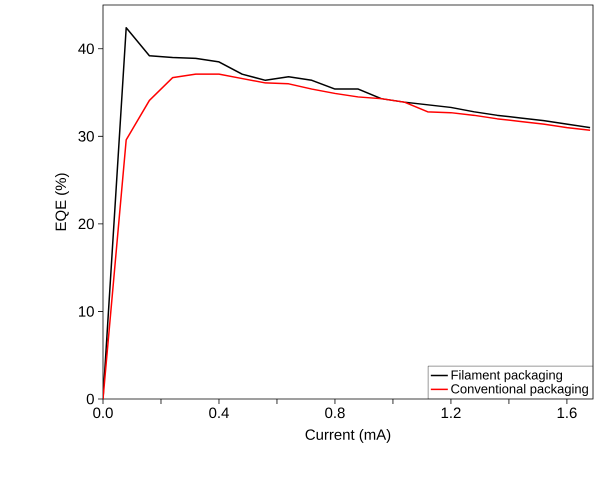 This screenshot has height=479, width=595. I want to click on x-tick-label: 1.2, so click(451, 413).